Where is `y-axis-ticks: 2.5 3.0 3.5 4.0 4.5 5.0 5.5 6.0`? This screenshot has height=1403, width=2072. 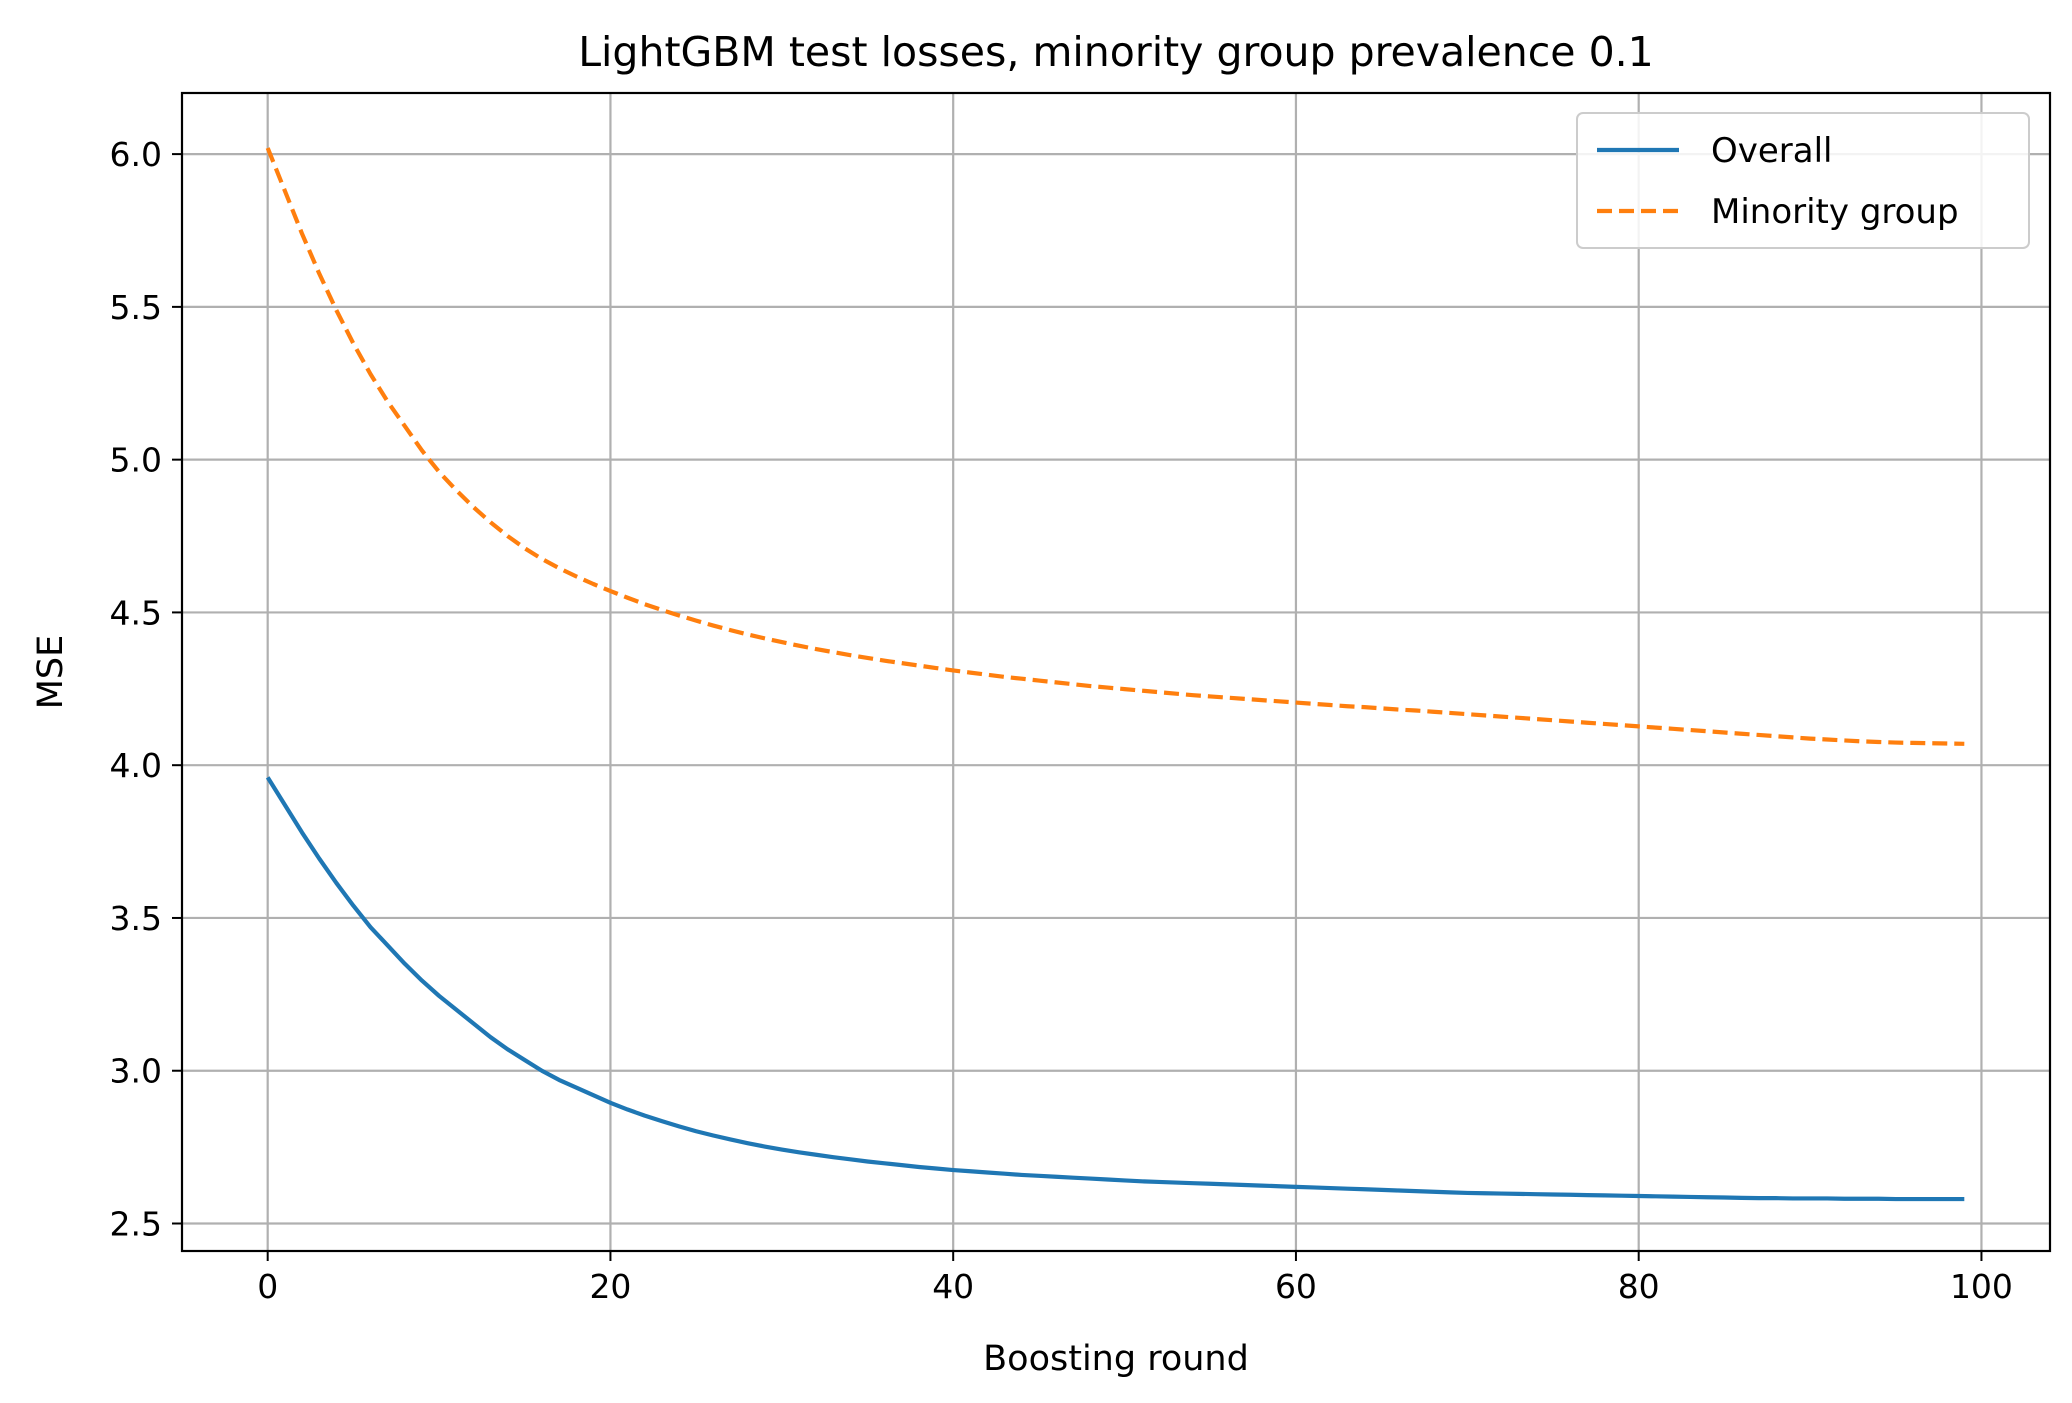
y-axis-ticks: 2.5 3.0 3.5 4.0 4.5 5.0 5.5 6.0 is located at coordinates (146, 689).